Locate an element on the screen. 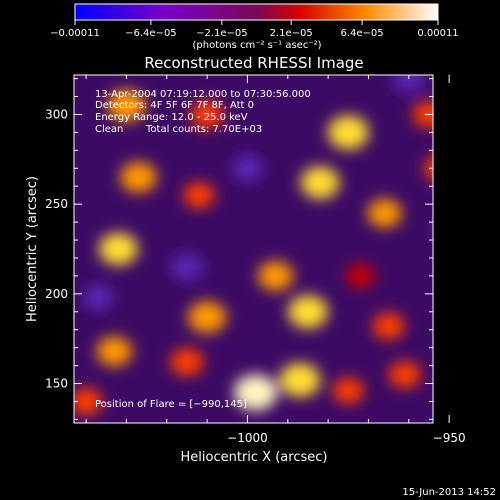  annotation-energy-range: Energy Range: 12.0 - 25.0 keV is located at coordinates (171, 117).